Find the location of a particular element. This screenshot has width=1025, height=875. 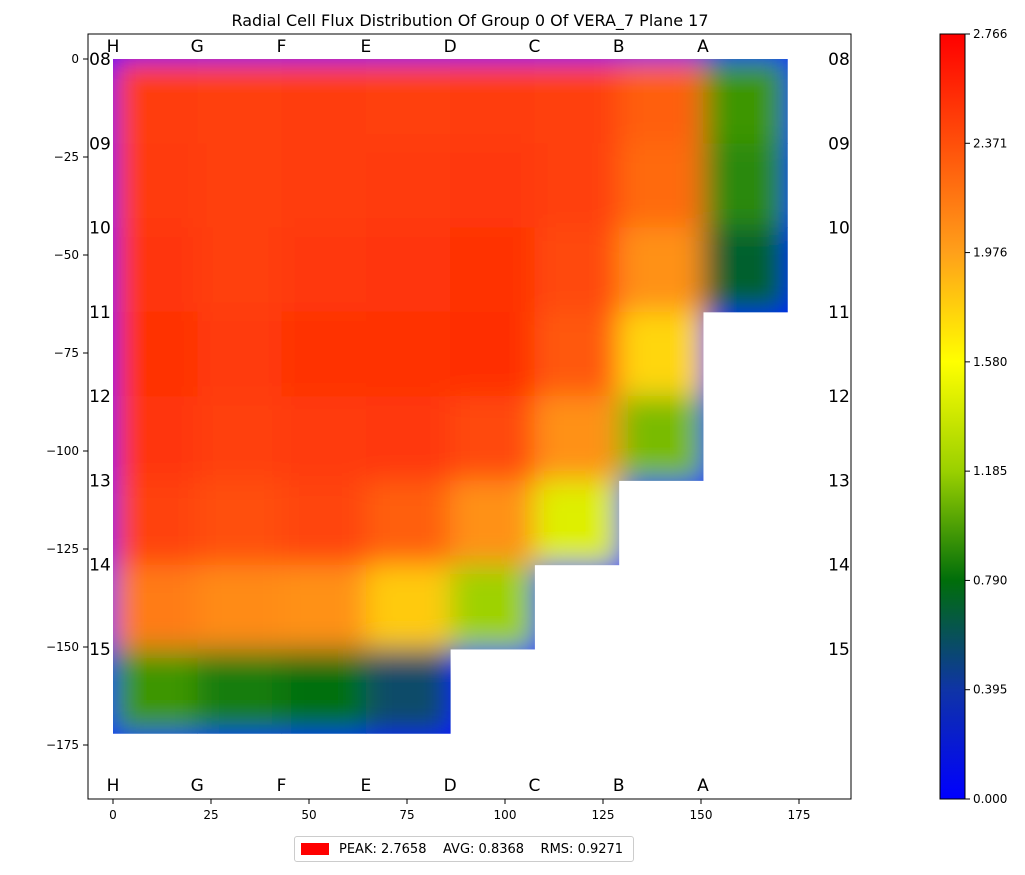

colorbar-scale is located at coordinates (952, 416).